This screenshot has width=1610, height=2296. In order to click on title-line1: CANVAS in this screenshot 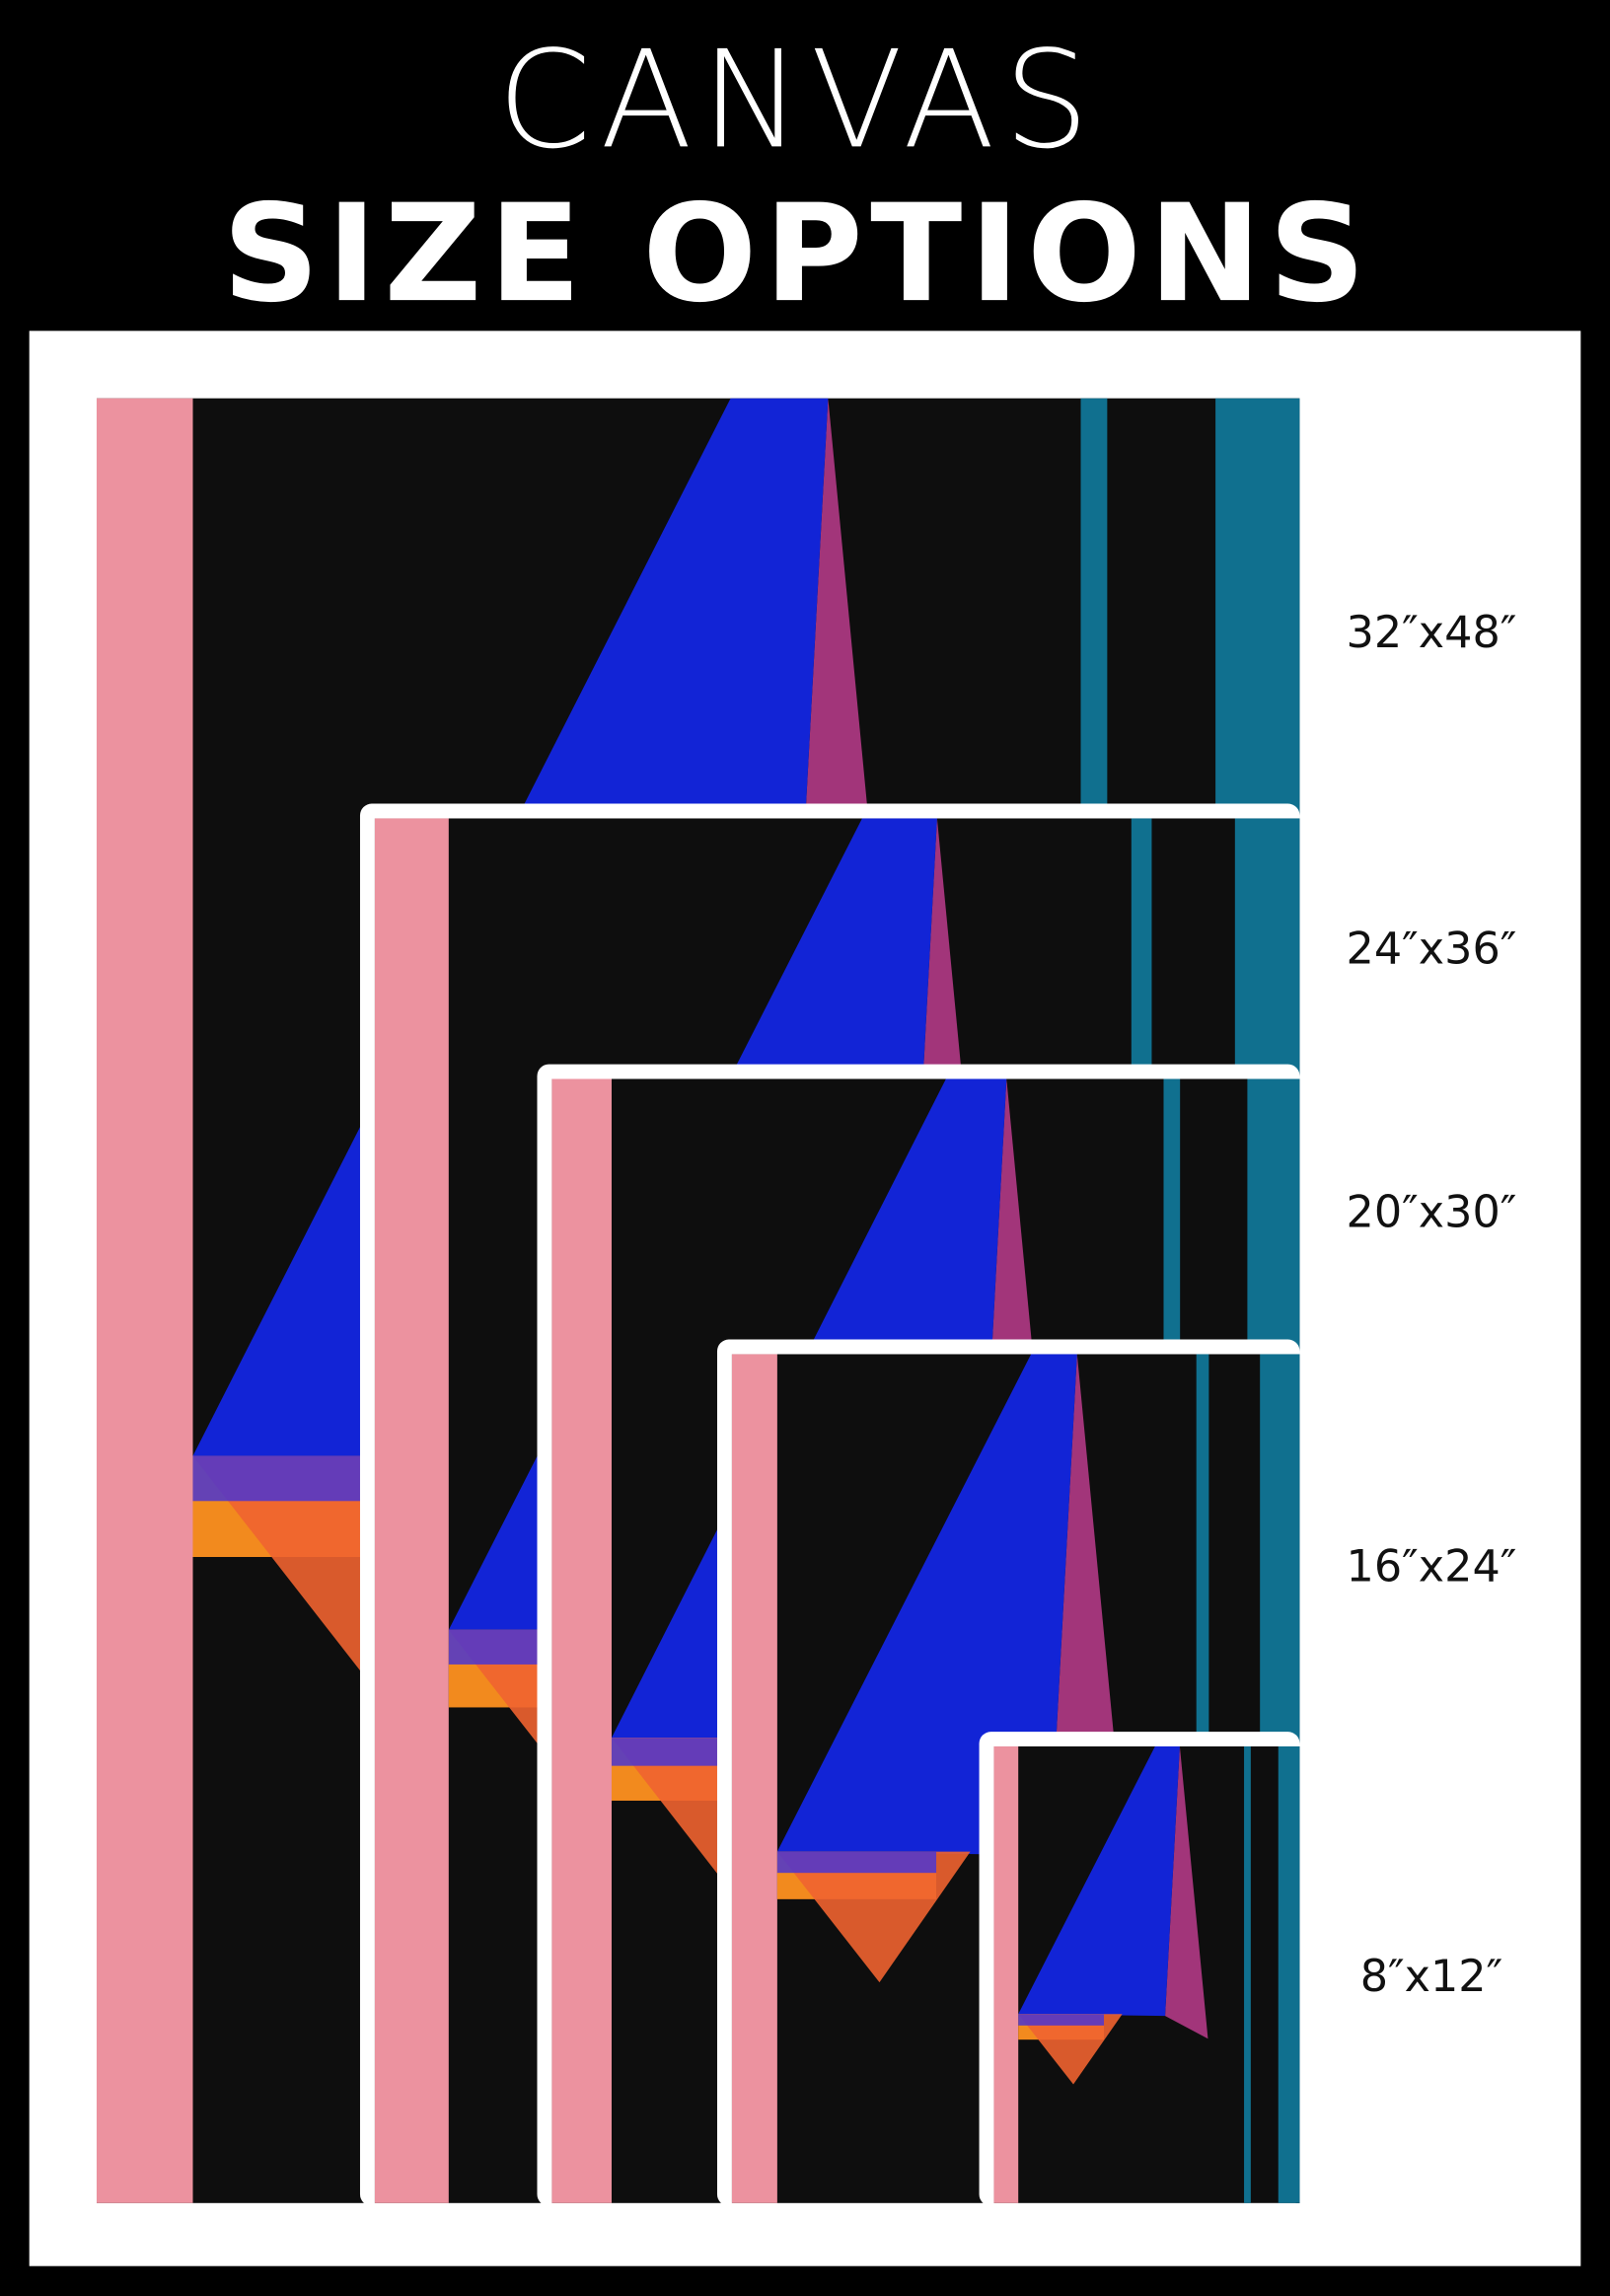, I will do `click(797, 100)`.